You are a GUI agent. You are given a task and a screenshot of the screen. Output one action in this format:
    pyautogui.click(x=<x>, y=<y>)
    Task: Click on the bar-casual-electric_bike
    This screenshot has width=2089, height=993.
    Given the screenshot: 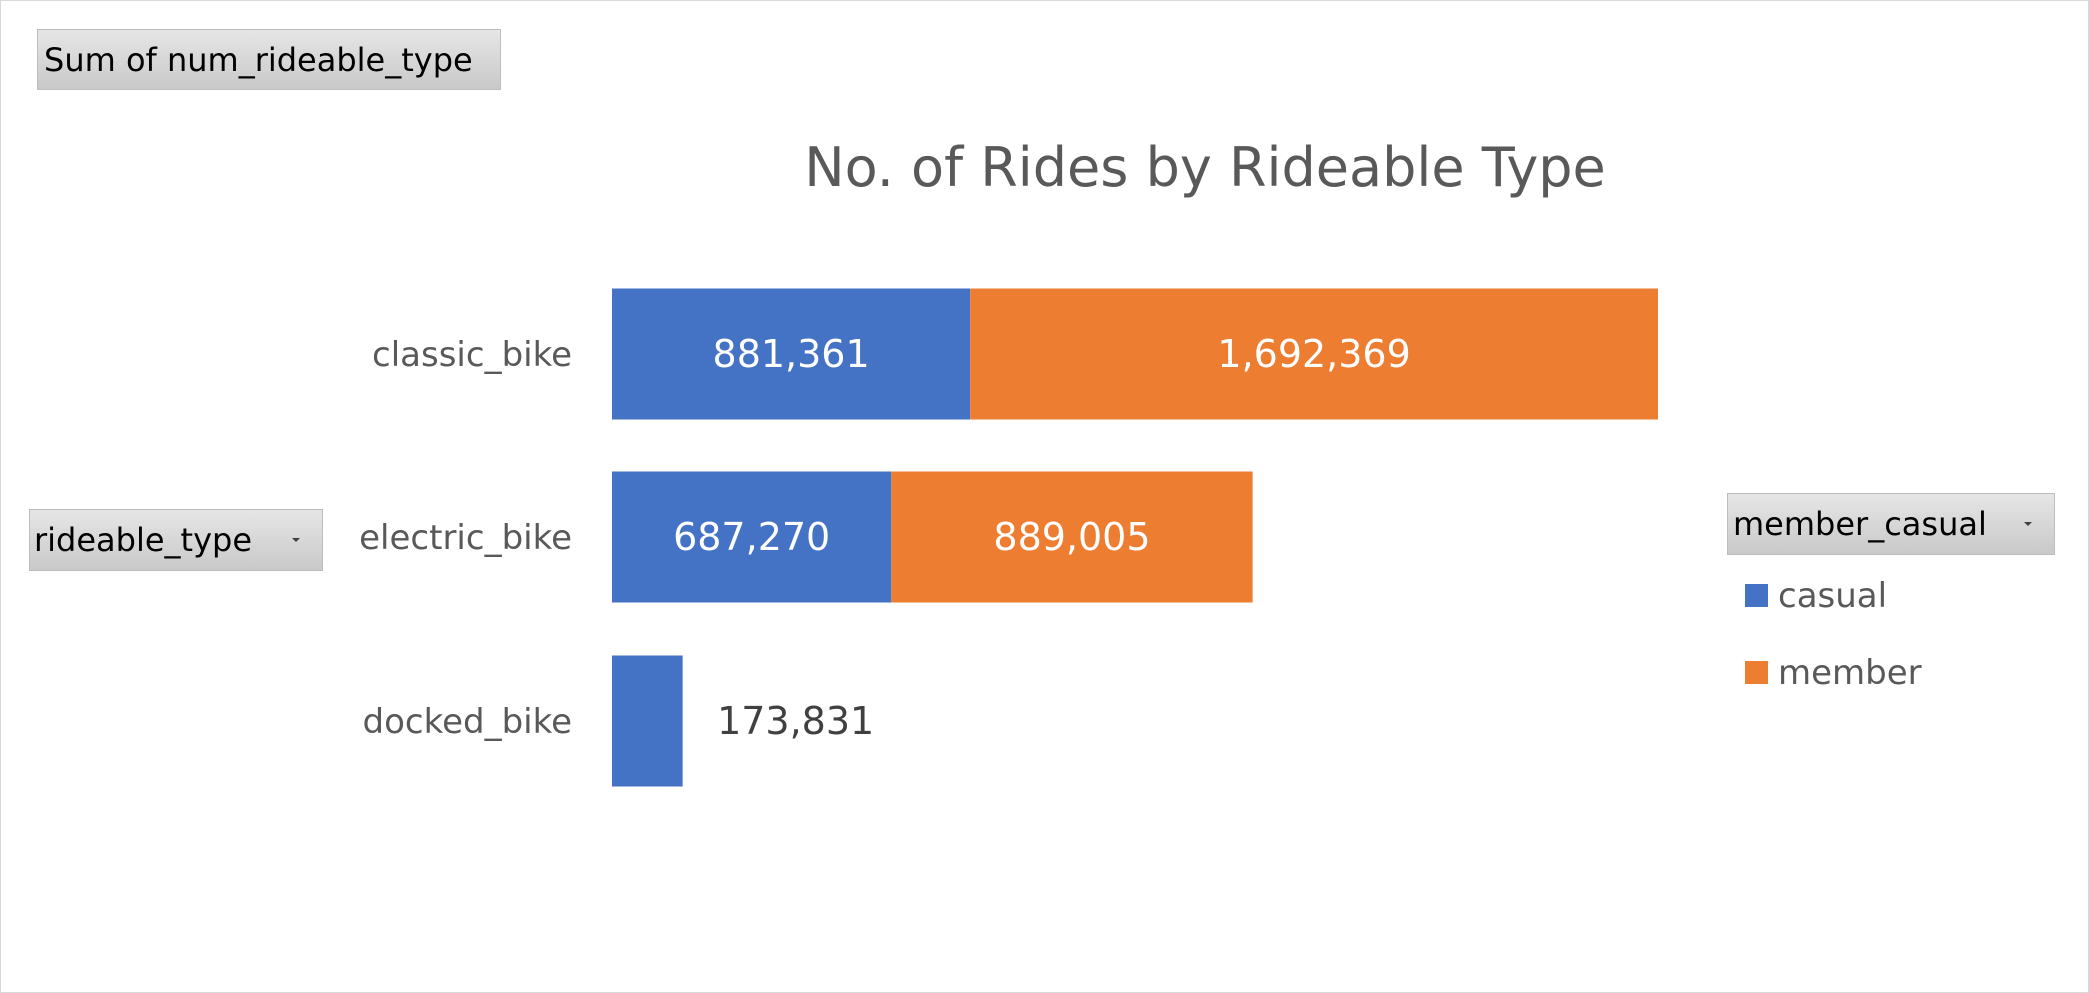 What is the action you would take?
    pyautogui.click(x=752, y=537)
    